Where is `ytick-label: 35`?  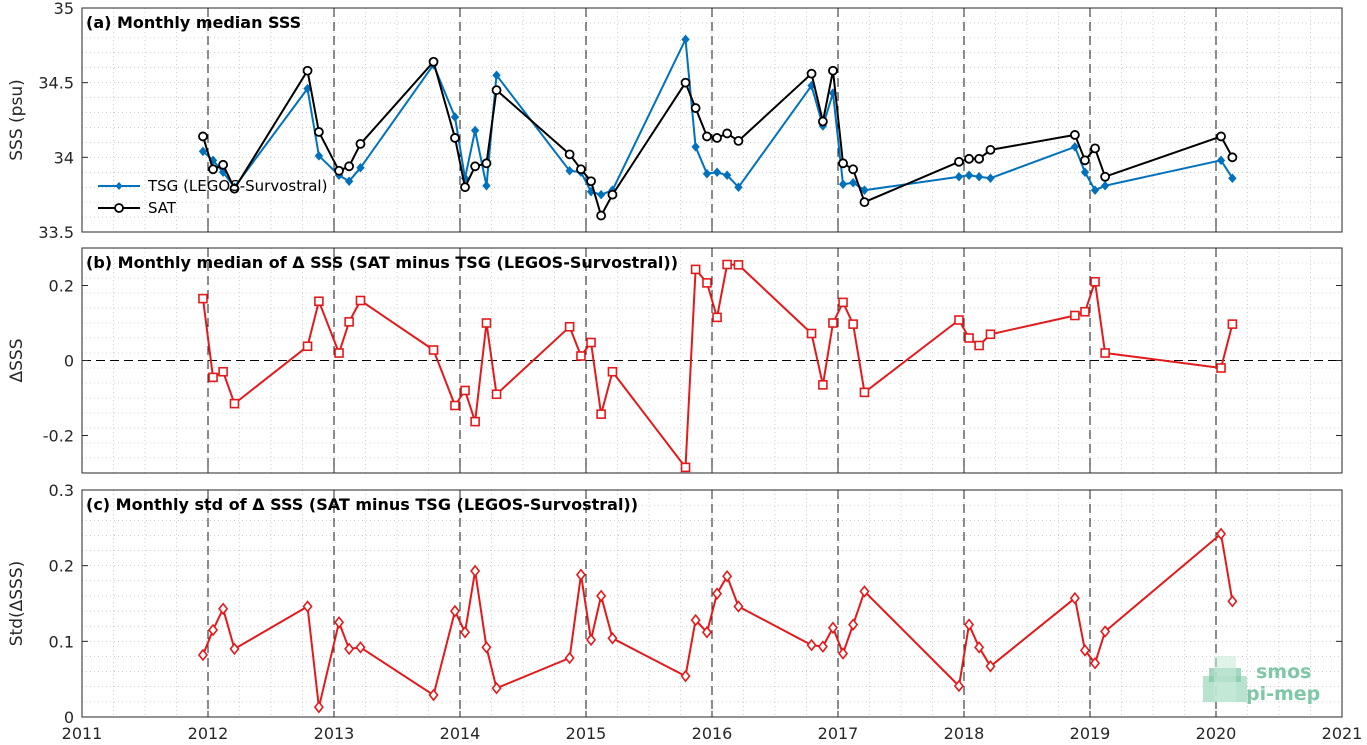 ytick-label: 35 is located at coordinates (64, 9).